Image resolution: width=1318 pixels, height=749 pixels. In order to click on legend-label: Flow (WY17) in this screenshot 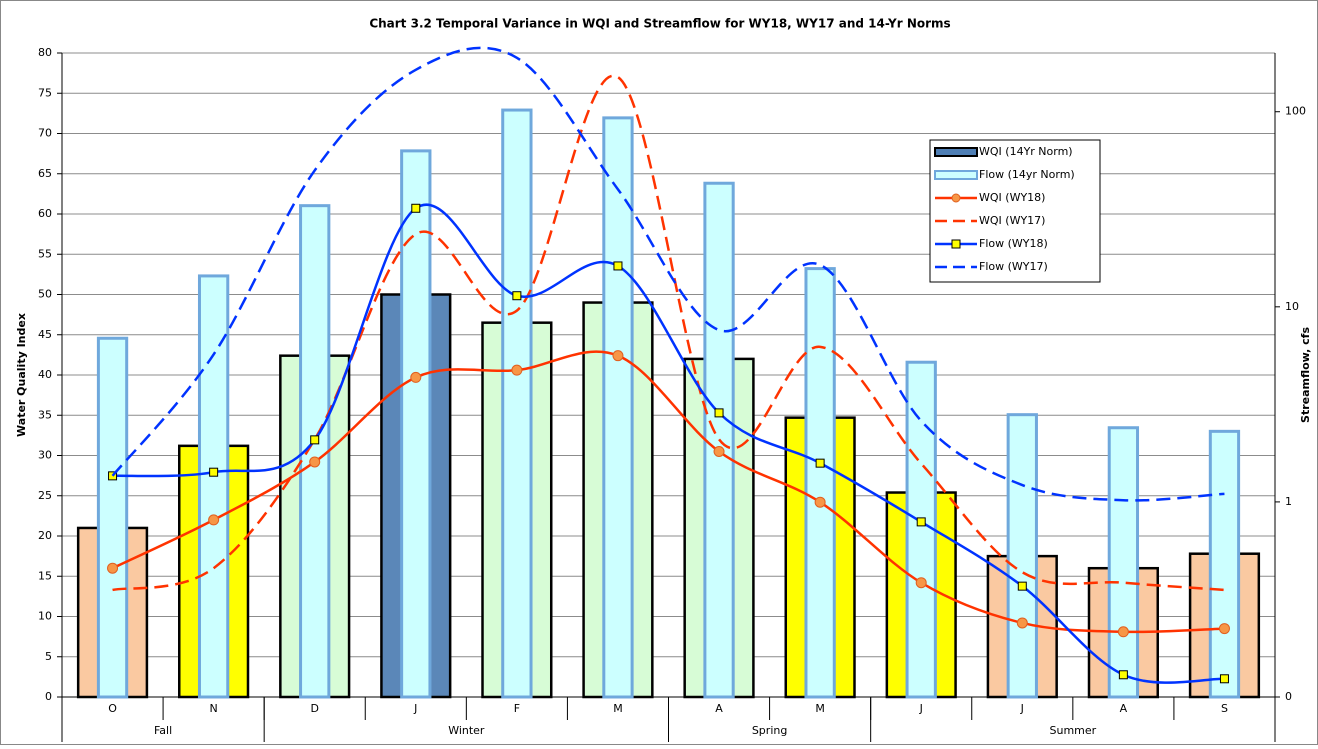, I will do `click(1013, 266)`.